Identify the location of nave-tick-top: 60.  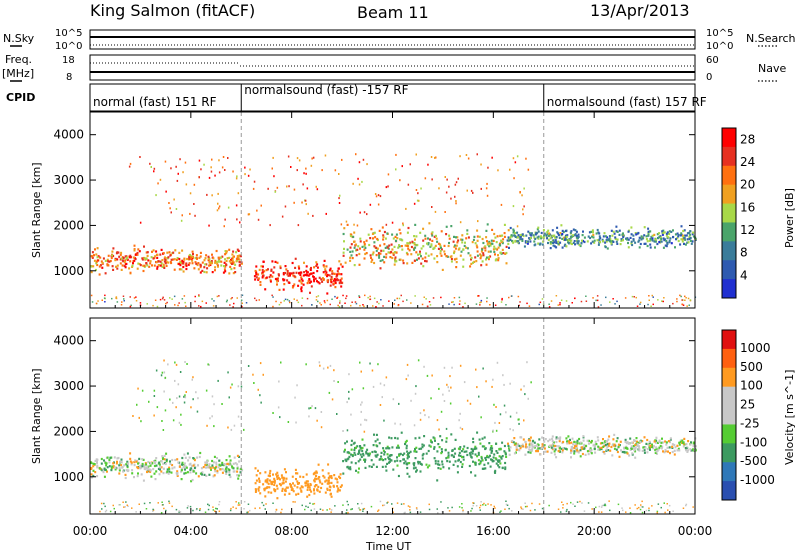
(712, 60).